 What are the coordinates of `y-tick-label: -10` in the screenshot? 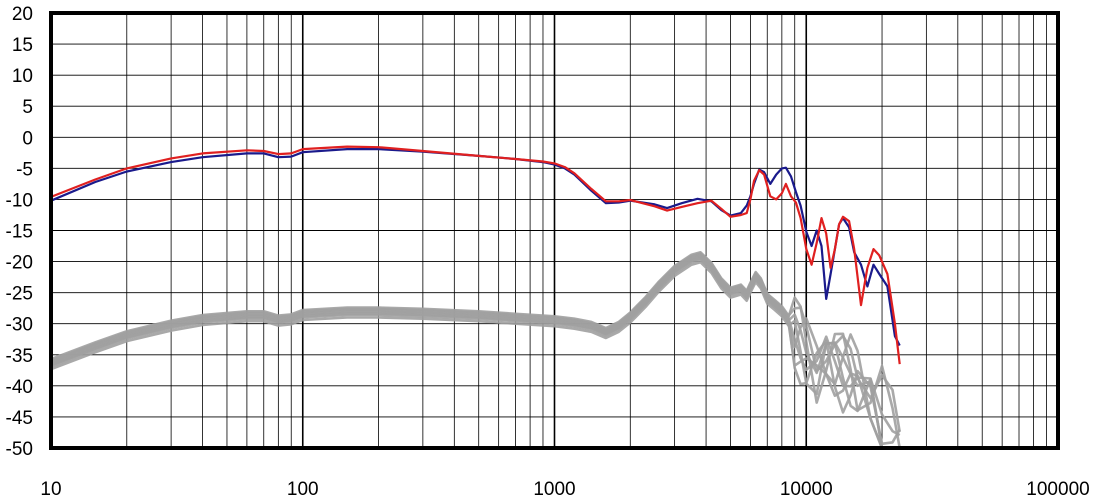 It's located at (19, 200).